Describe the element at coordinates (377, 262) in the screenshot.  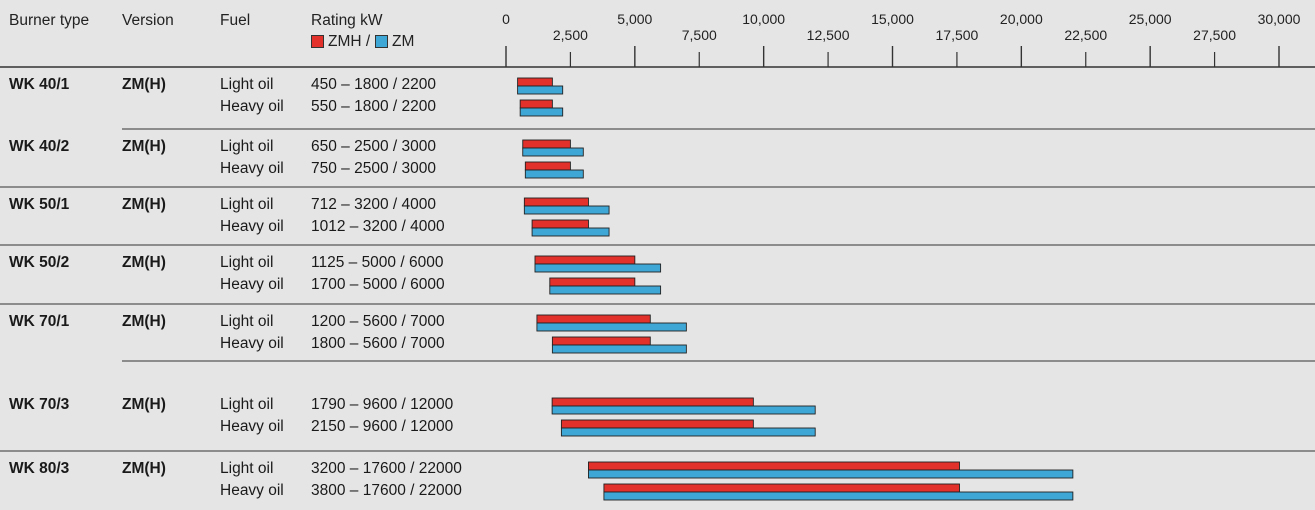
I see `rating-label: 1125 – 5000 / 6000` at that location.